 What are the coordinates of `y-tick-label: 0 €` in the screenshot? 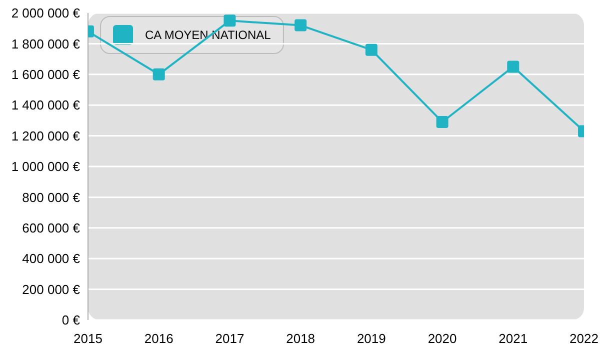 It's located at (71, 320).